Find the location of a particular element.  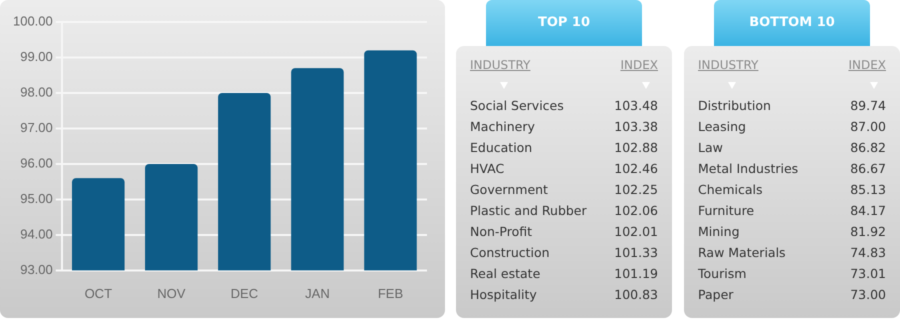

category-label: Metal Industries is located at coordinates (748, 168).